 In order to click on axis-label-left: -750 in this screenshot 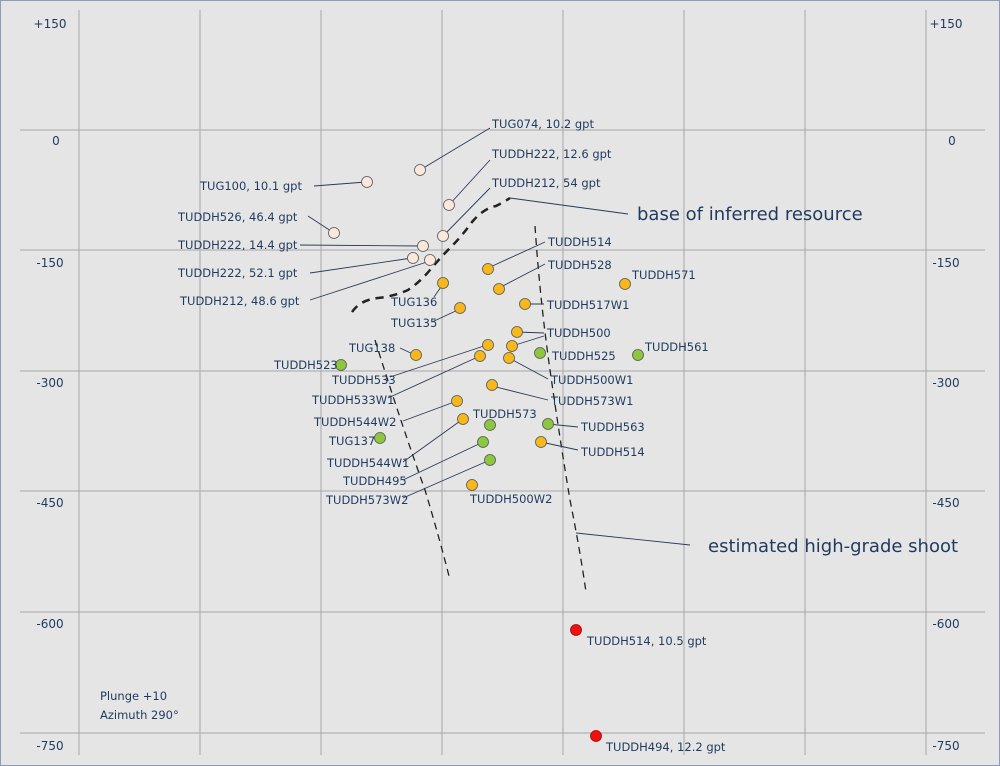, I will do `click(49, 746)`.